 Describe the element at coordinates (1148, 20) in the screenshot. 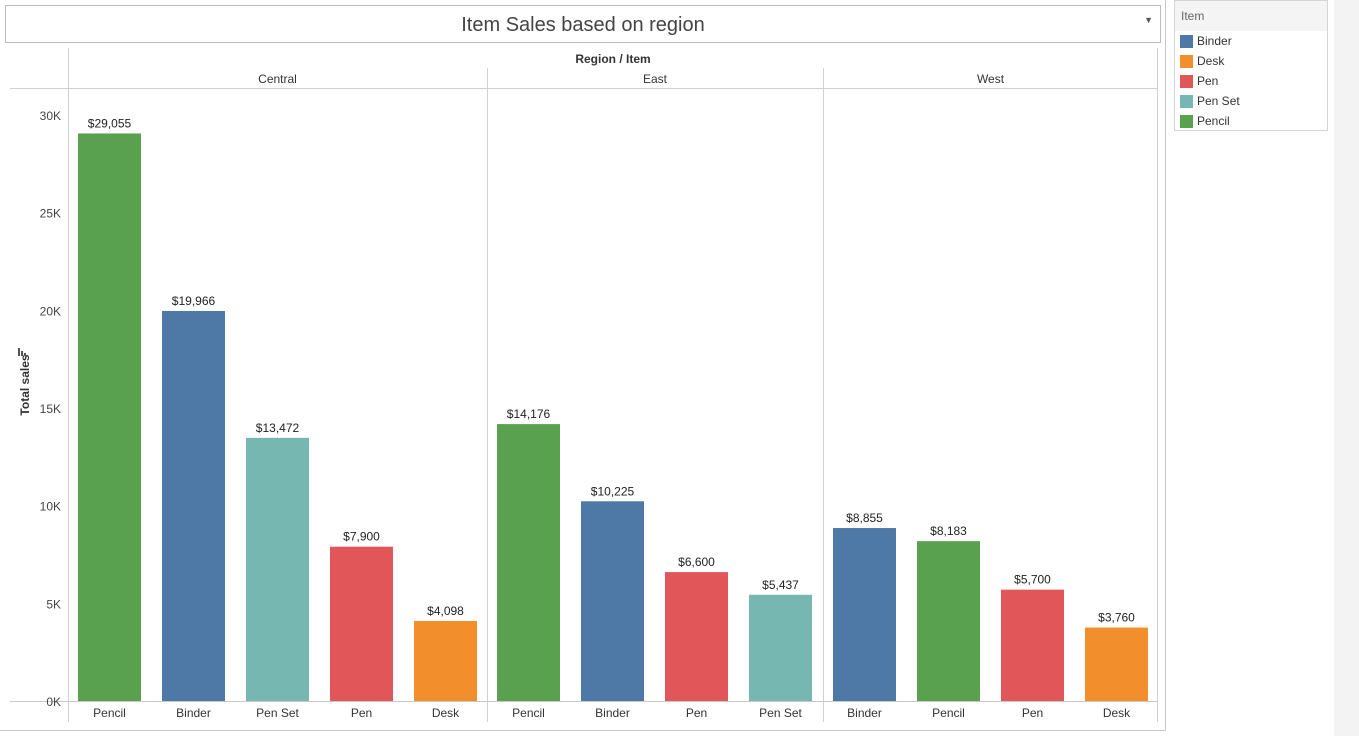

I see `dropdown-caret-icon: ▼` at that location.